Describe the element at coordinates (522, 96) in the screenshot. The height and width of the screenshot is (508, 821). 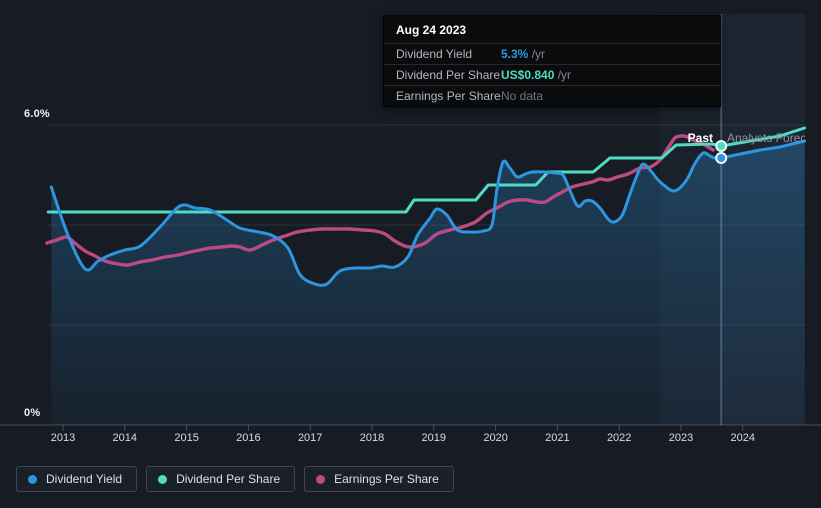
I see `earnings-per-share-value: No data` at that location.